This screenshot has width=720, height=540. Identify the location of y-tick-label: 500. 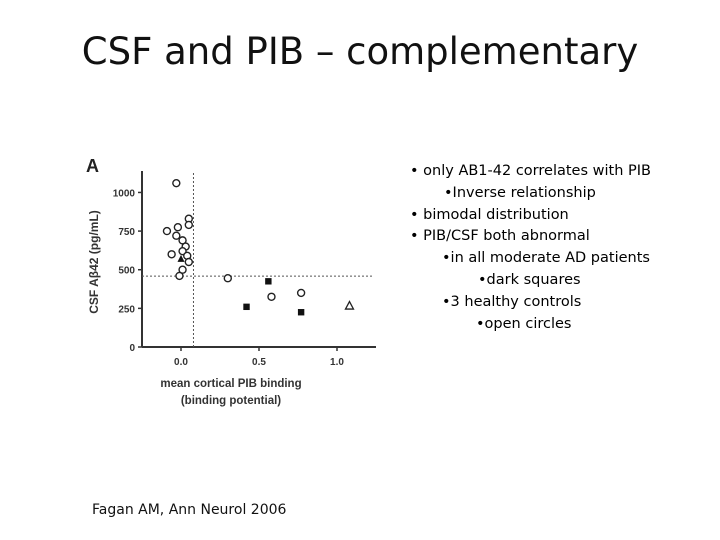
(126, 271).